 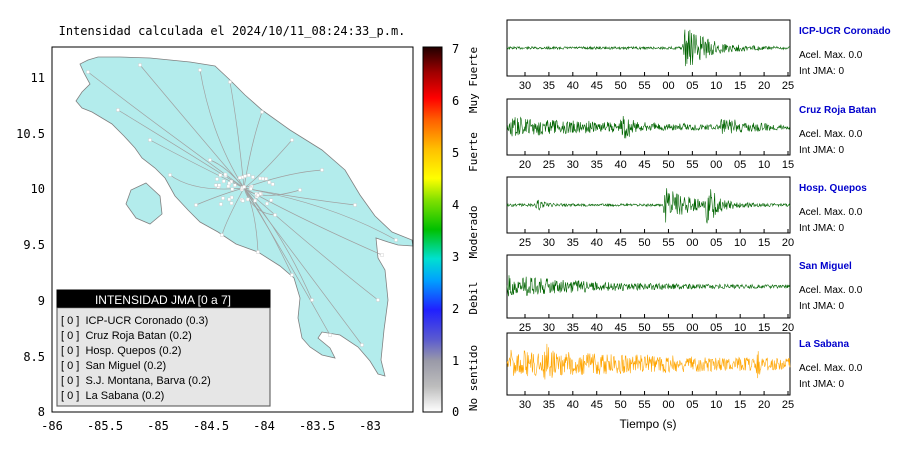 What do you see at coordinates (821, 384) in the screenshot?
I see `int-jma: Int JMA: 0` at bounding box center [821, 384].